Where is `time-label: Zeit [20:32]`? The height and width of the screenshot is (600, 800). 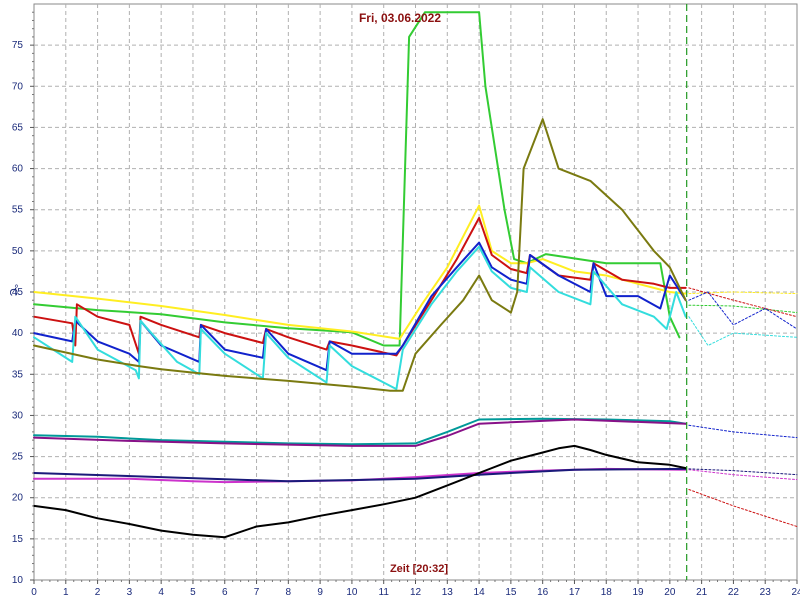
time-label: Zeit [20:32] is located at coordinates (419, 569).